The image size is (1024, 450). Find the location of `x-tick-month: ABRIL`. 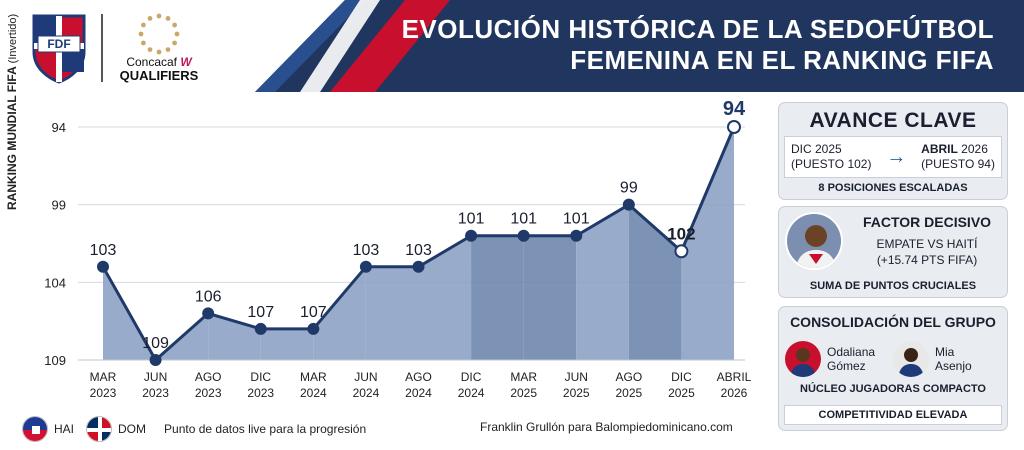

x-tick-month: ABRIL is located at coordinates (734, 377).